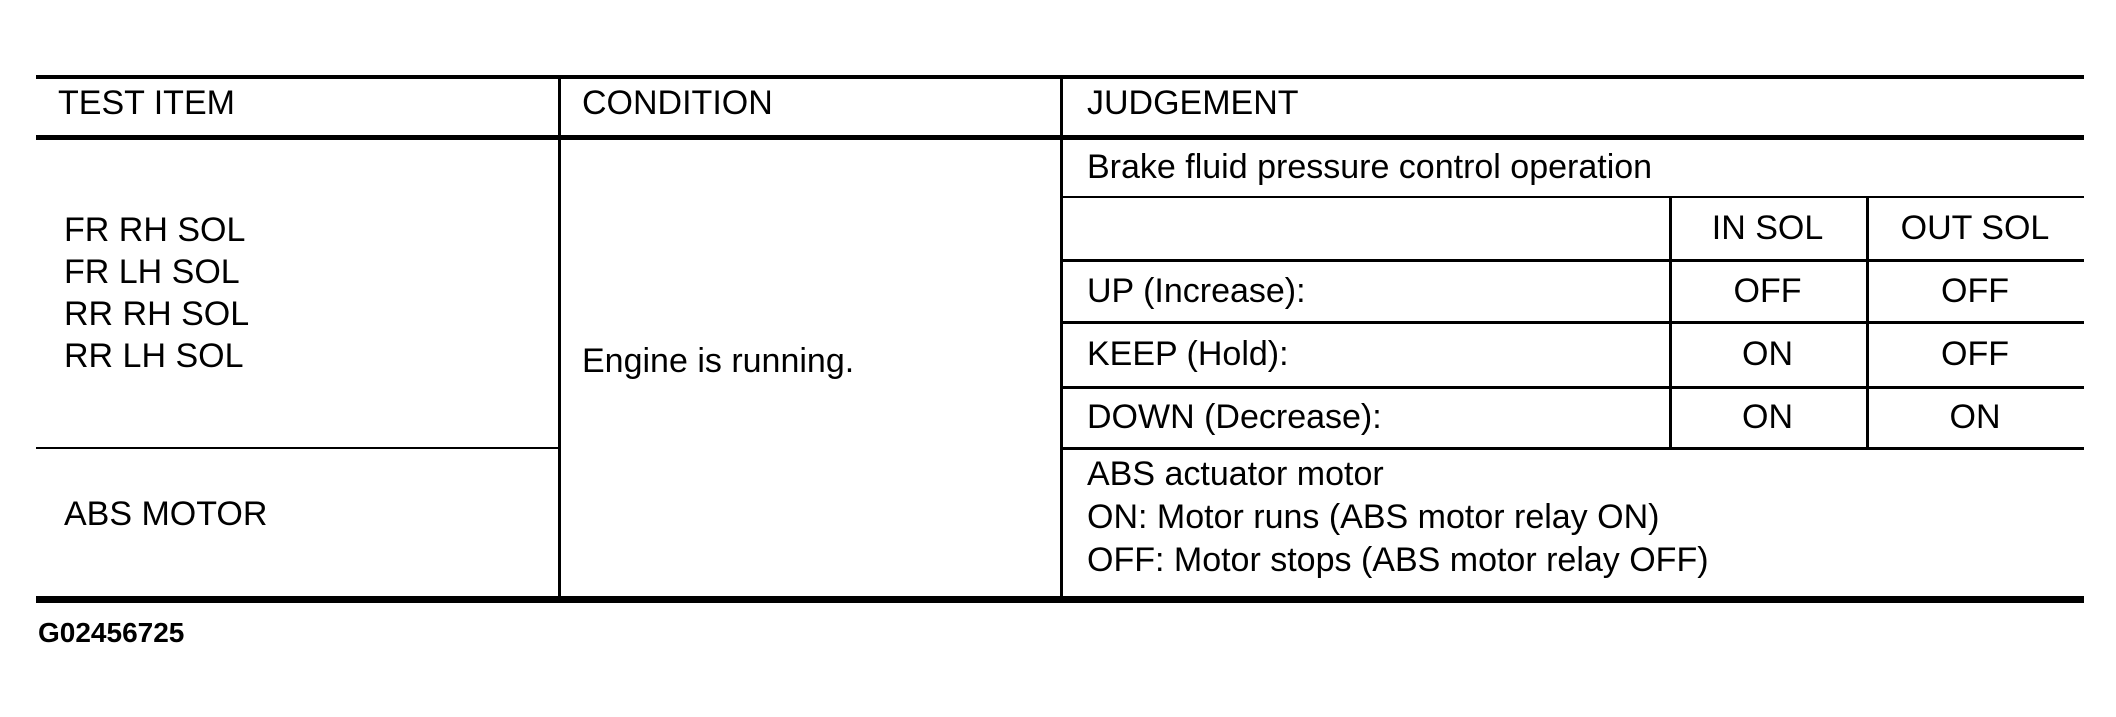 This screenshot has height=717, width=2116. Describe the element at coordinates (1370, 167) in the screenshot. I see `brake-operation-title: Brake fluid pressure control operation` at that location.